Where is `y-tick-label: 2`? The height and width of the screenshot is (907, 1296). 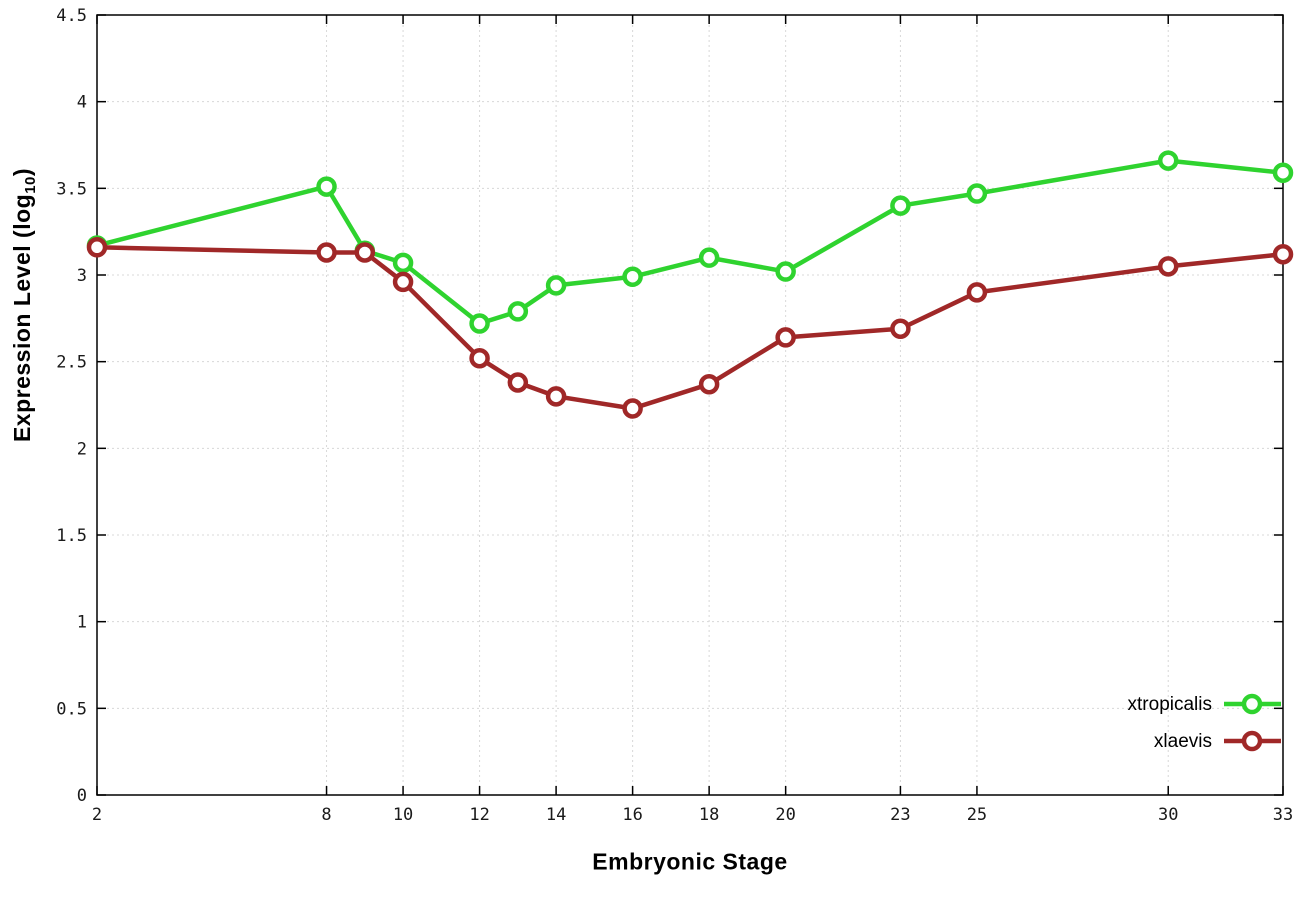
y-tick-label: 2 is located at coordinates (82, 449).